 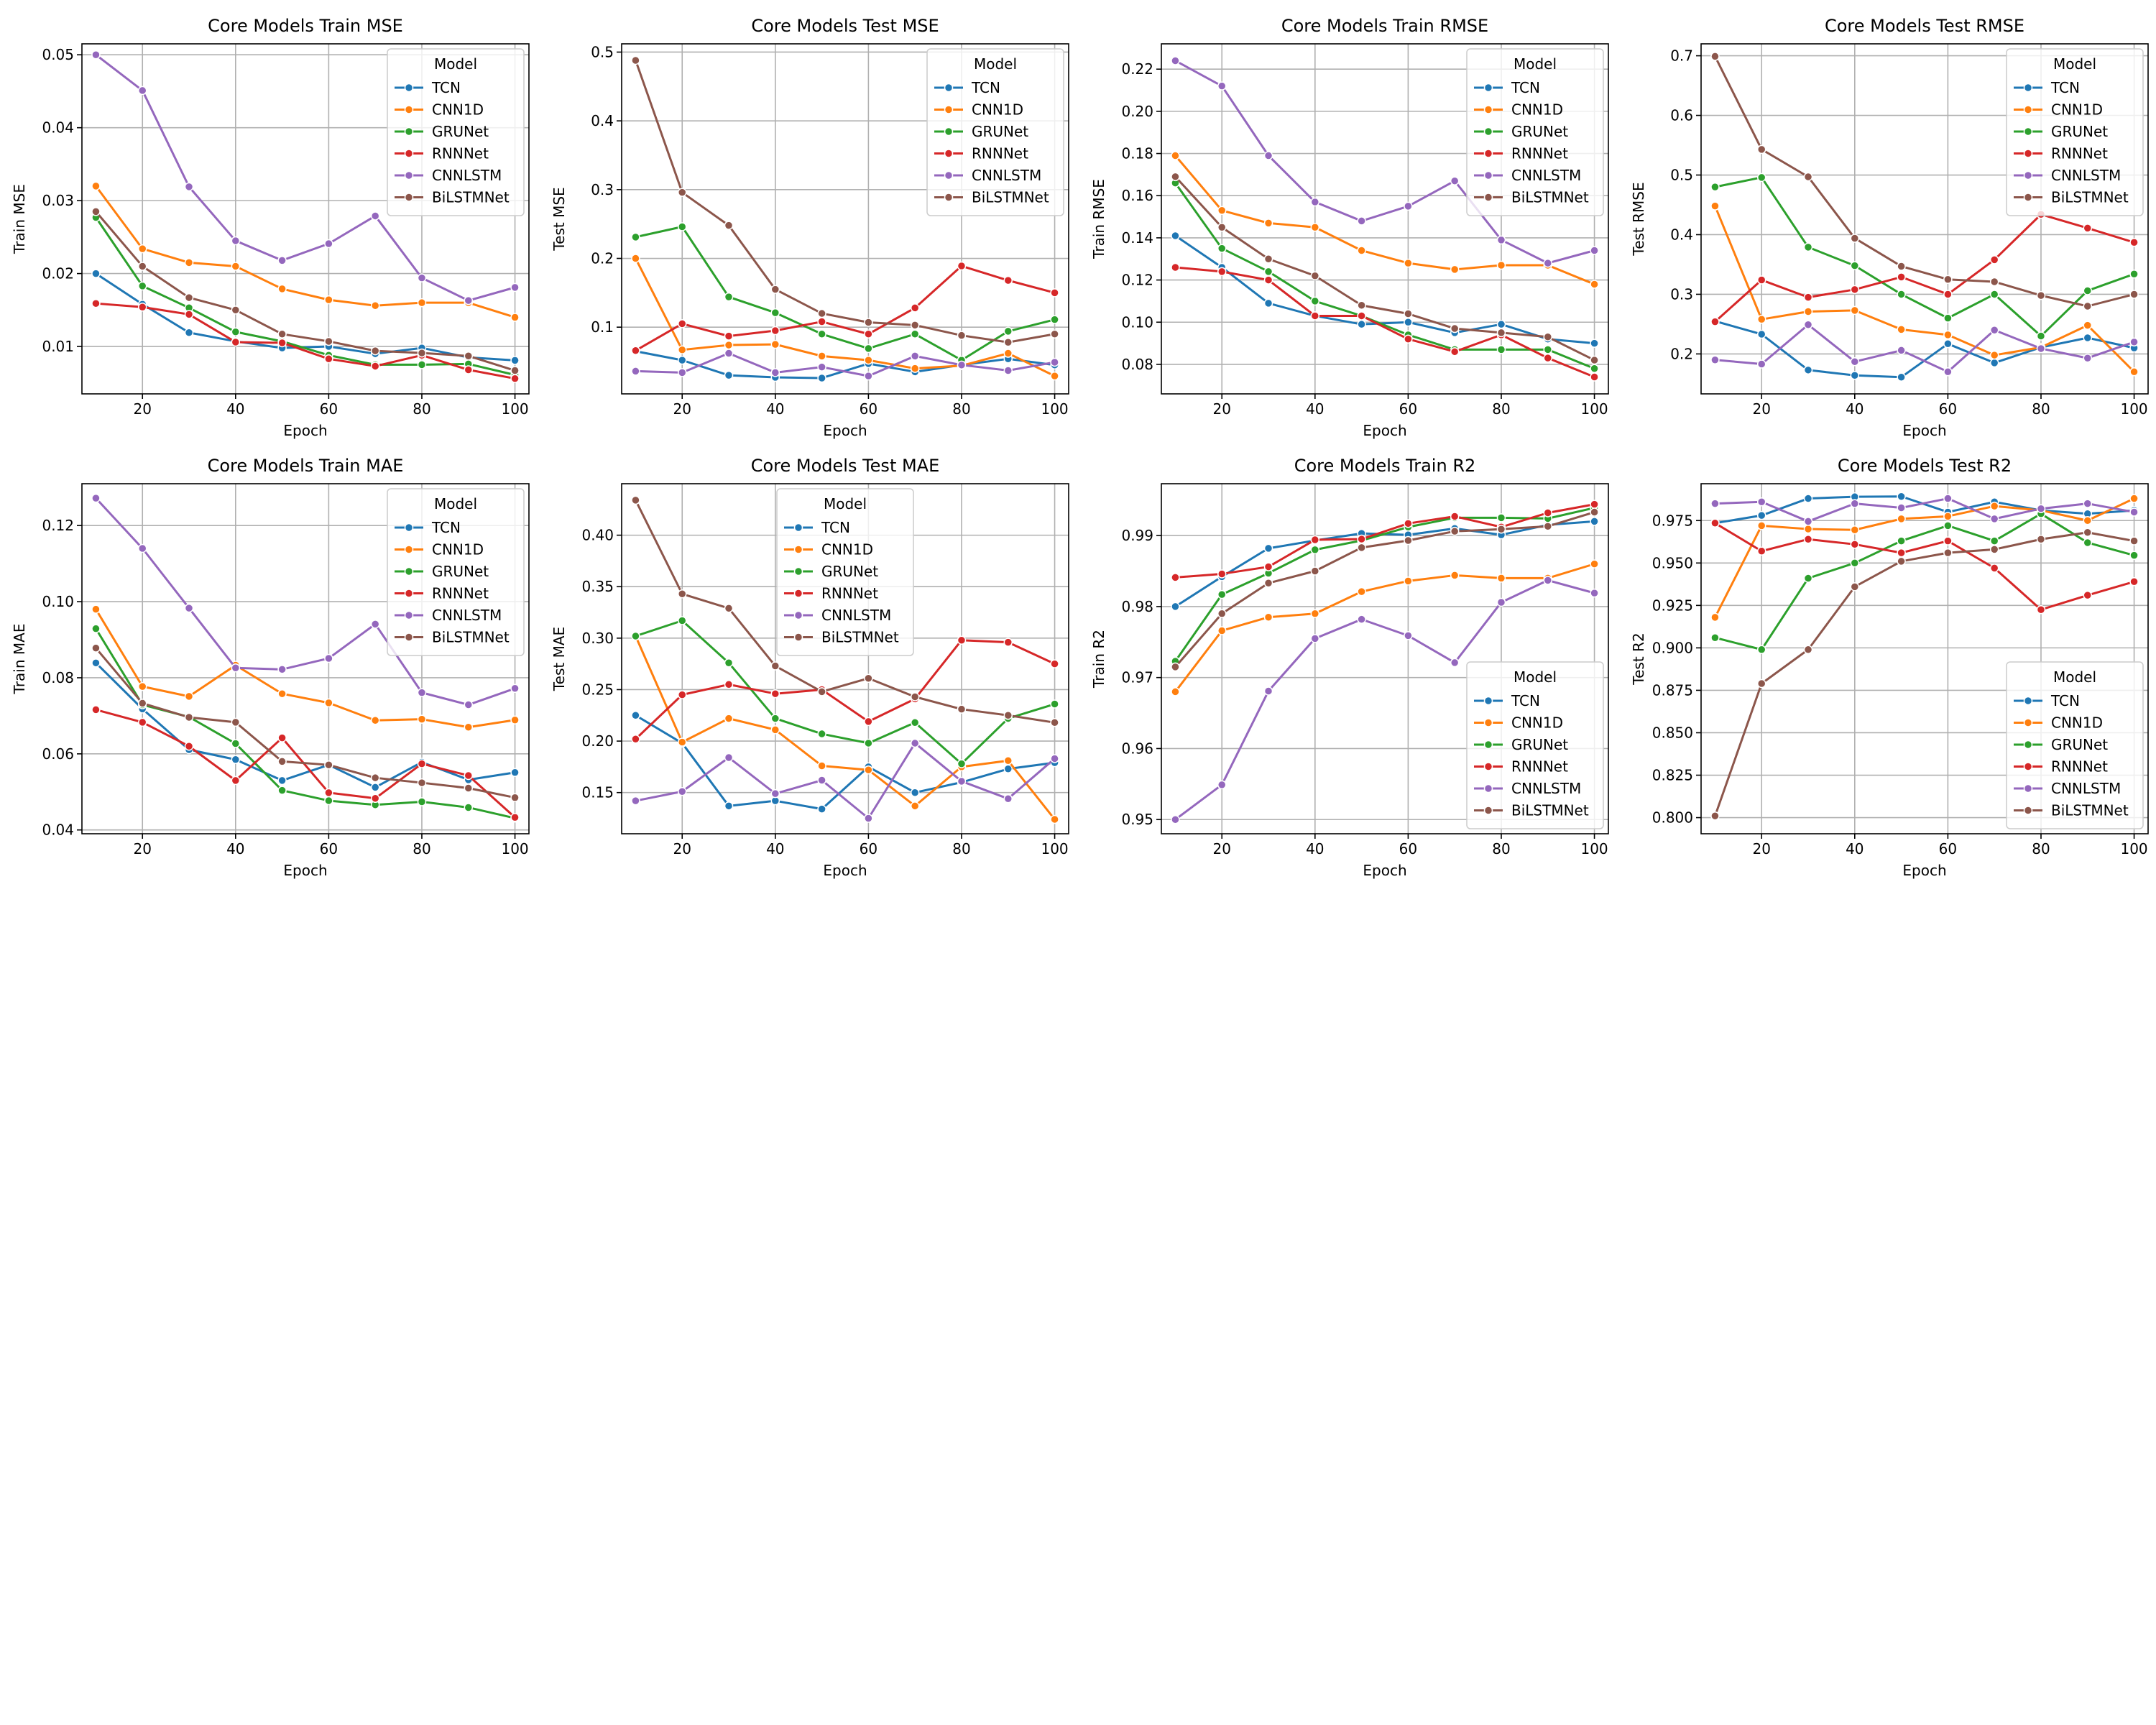 What do you see at coordinates (1672, 732) in the screenshot?
I see `y-tick-label: 0.850` at bounding box center [1672, 732].